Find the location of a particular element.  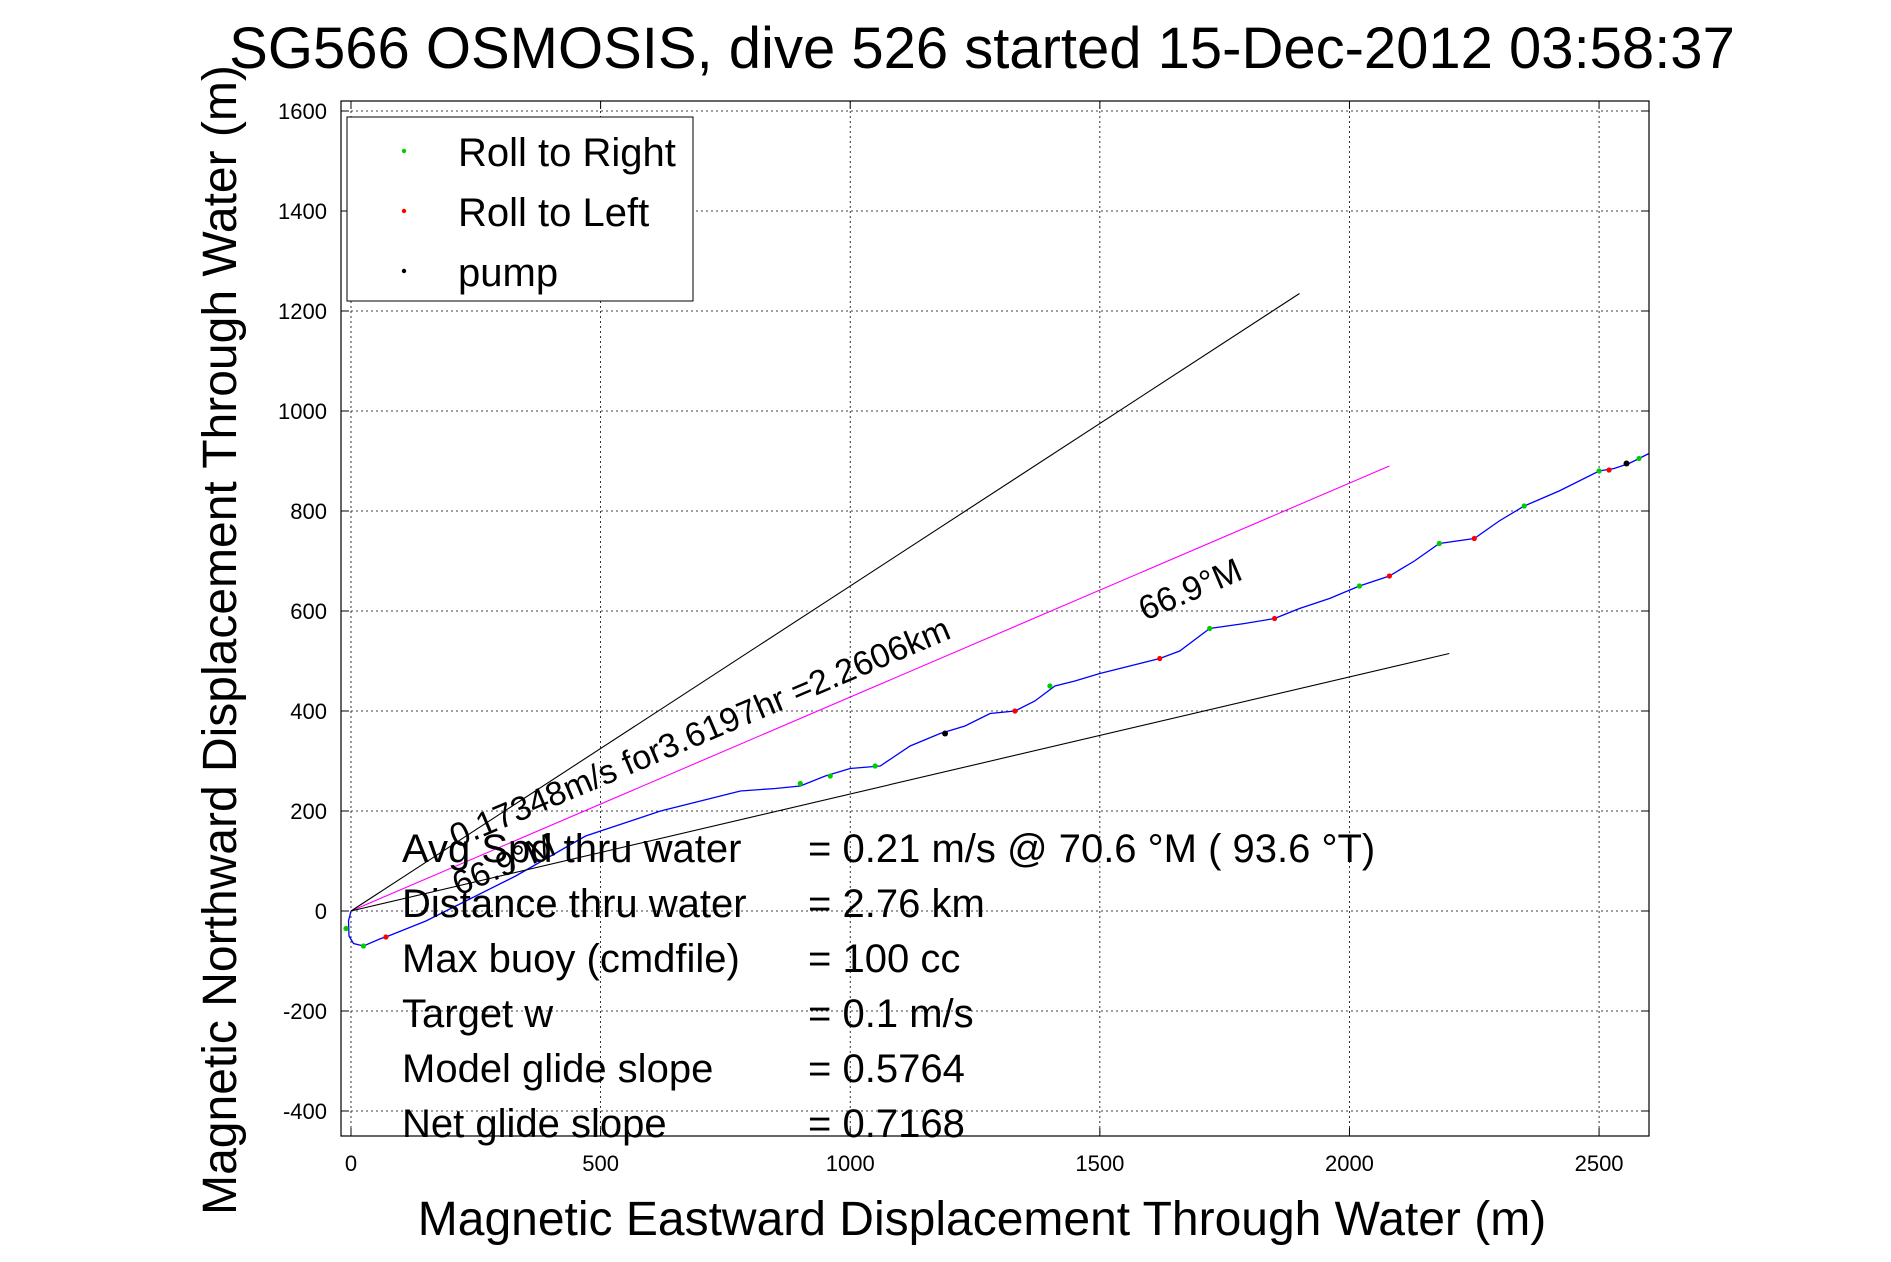

legend: Roll to Right Roll to Left pump is located at coordinates (520, 209).